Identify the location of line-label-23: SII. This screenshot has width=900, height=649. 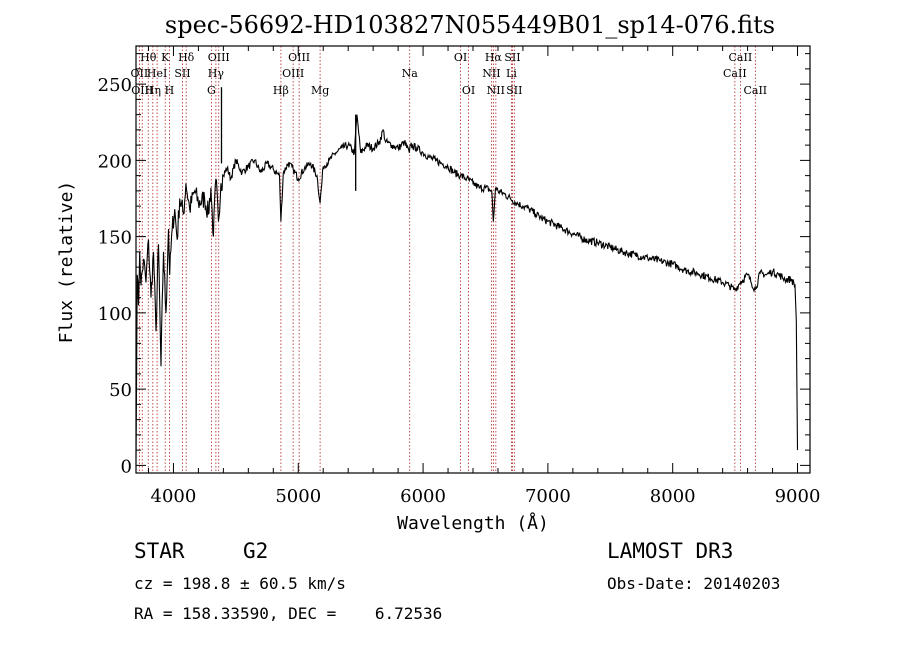
(512, 57).